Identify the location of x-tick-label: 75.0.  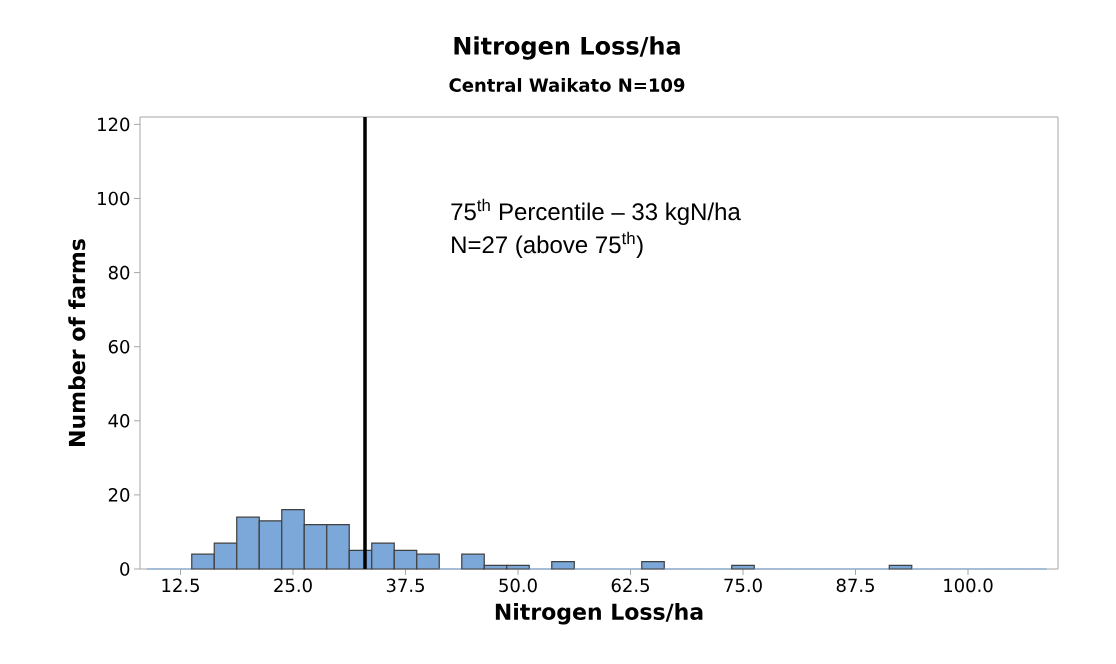
(743, 585).